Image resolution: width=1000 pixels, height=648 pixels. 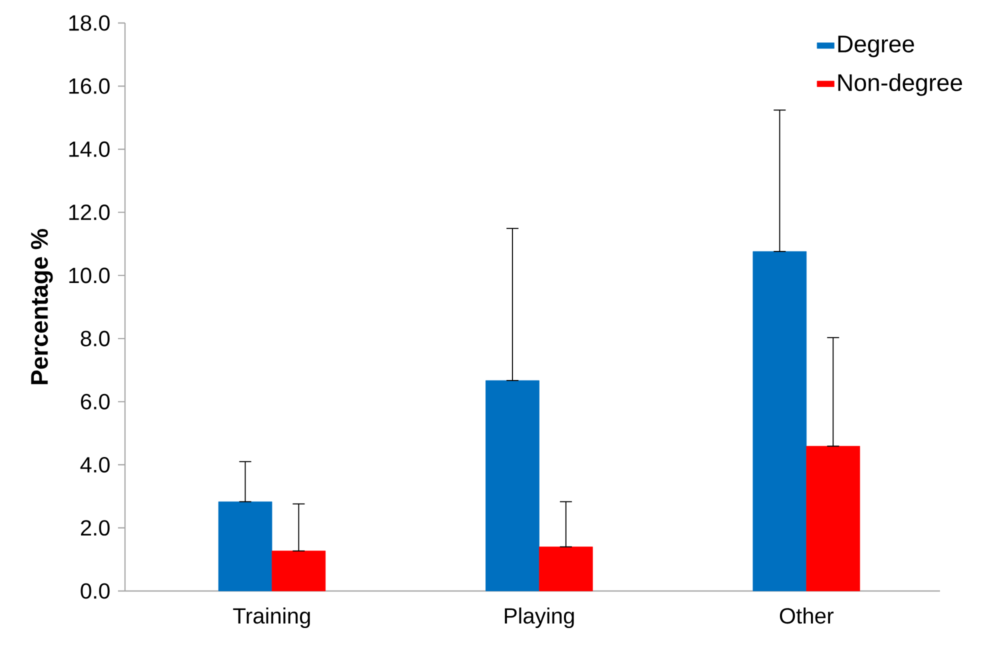 What do you see at coordinates (95, 338) in the screenshot?
I see `y-tick-label: 8.0` at bounding box center [95, 338].